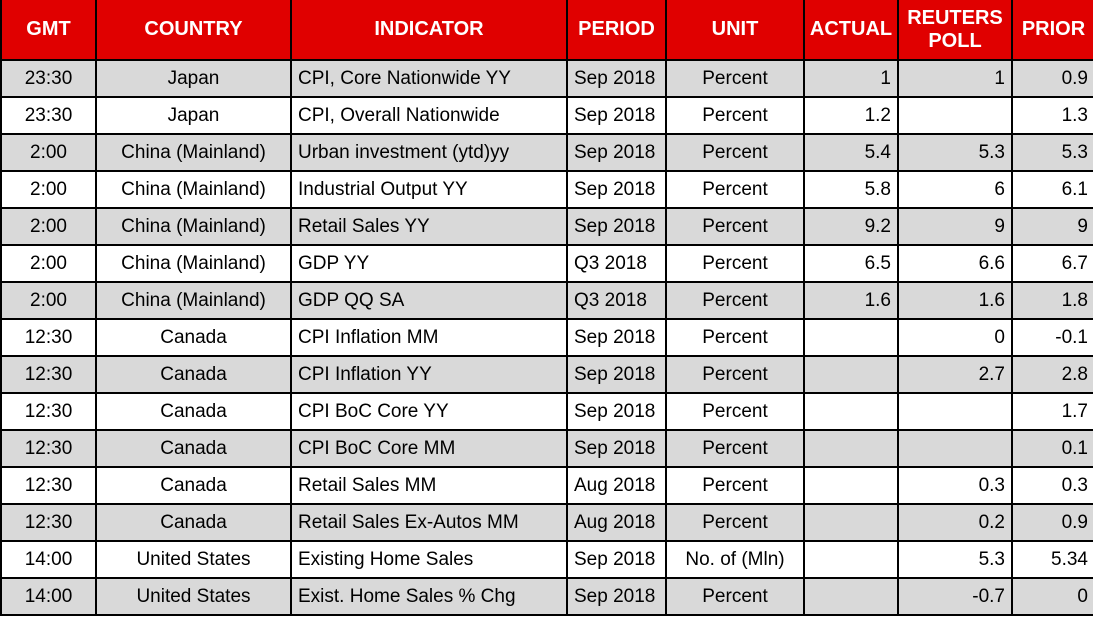 This screenshot has height=617, width=1093. I want to click on cell-prior: -0.1, so click(1052, 337).